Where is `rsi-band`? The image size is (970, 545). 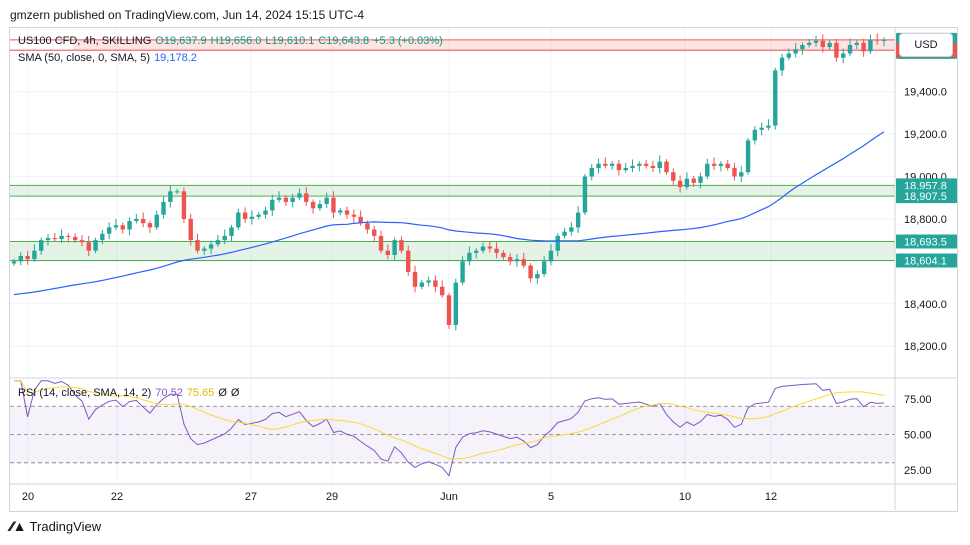
rsi-band is located at coordinates (452, 434).